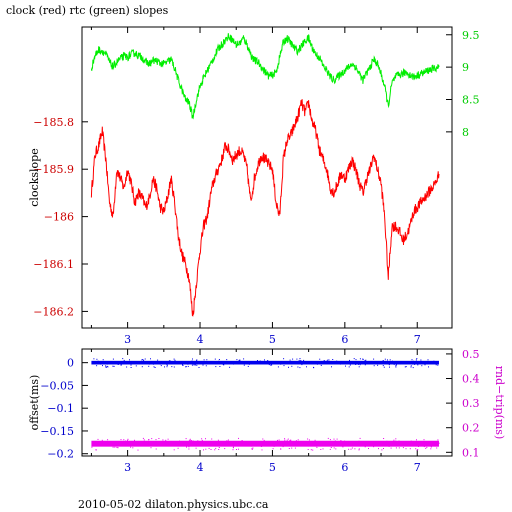 The image size is (512, 512). Describe the element at coordinates (53, 311) in the screenshot. I see `slopes-y-tick-label: −186.2` at that location.